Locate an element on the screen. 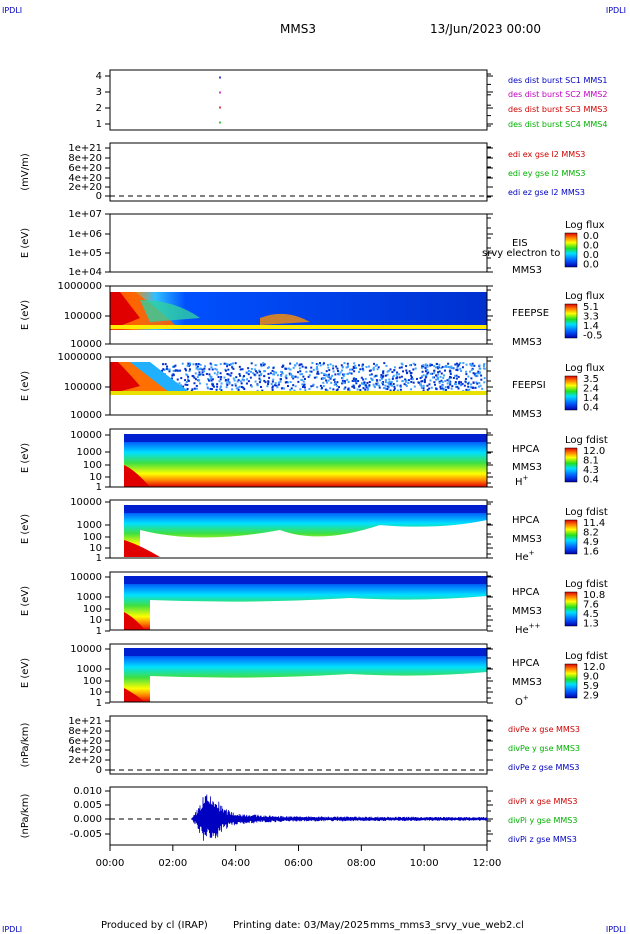  colorbar-tick: 5.1 is located at coordinates (591, 307).